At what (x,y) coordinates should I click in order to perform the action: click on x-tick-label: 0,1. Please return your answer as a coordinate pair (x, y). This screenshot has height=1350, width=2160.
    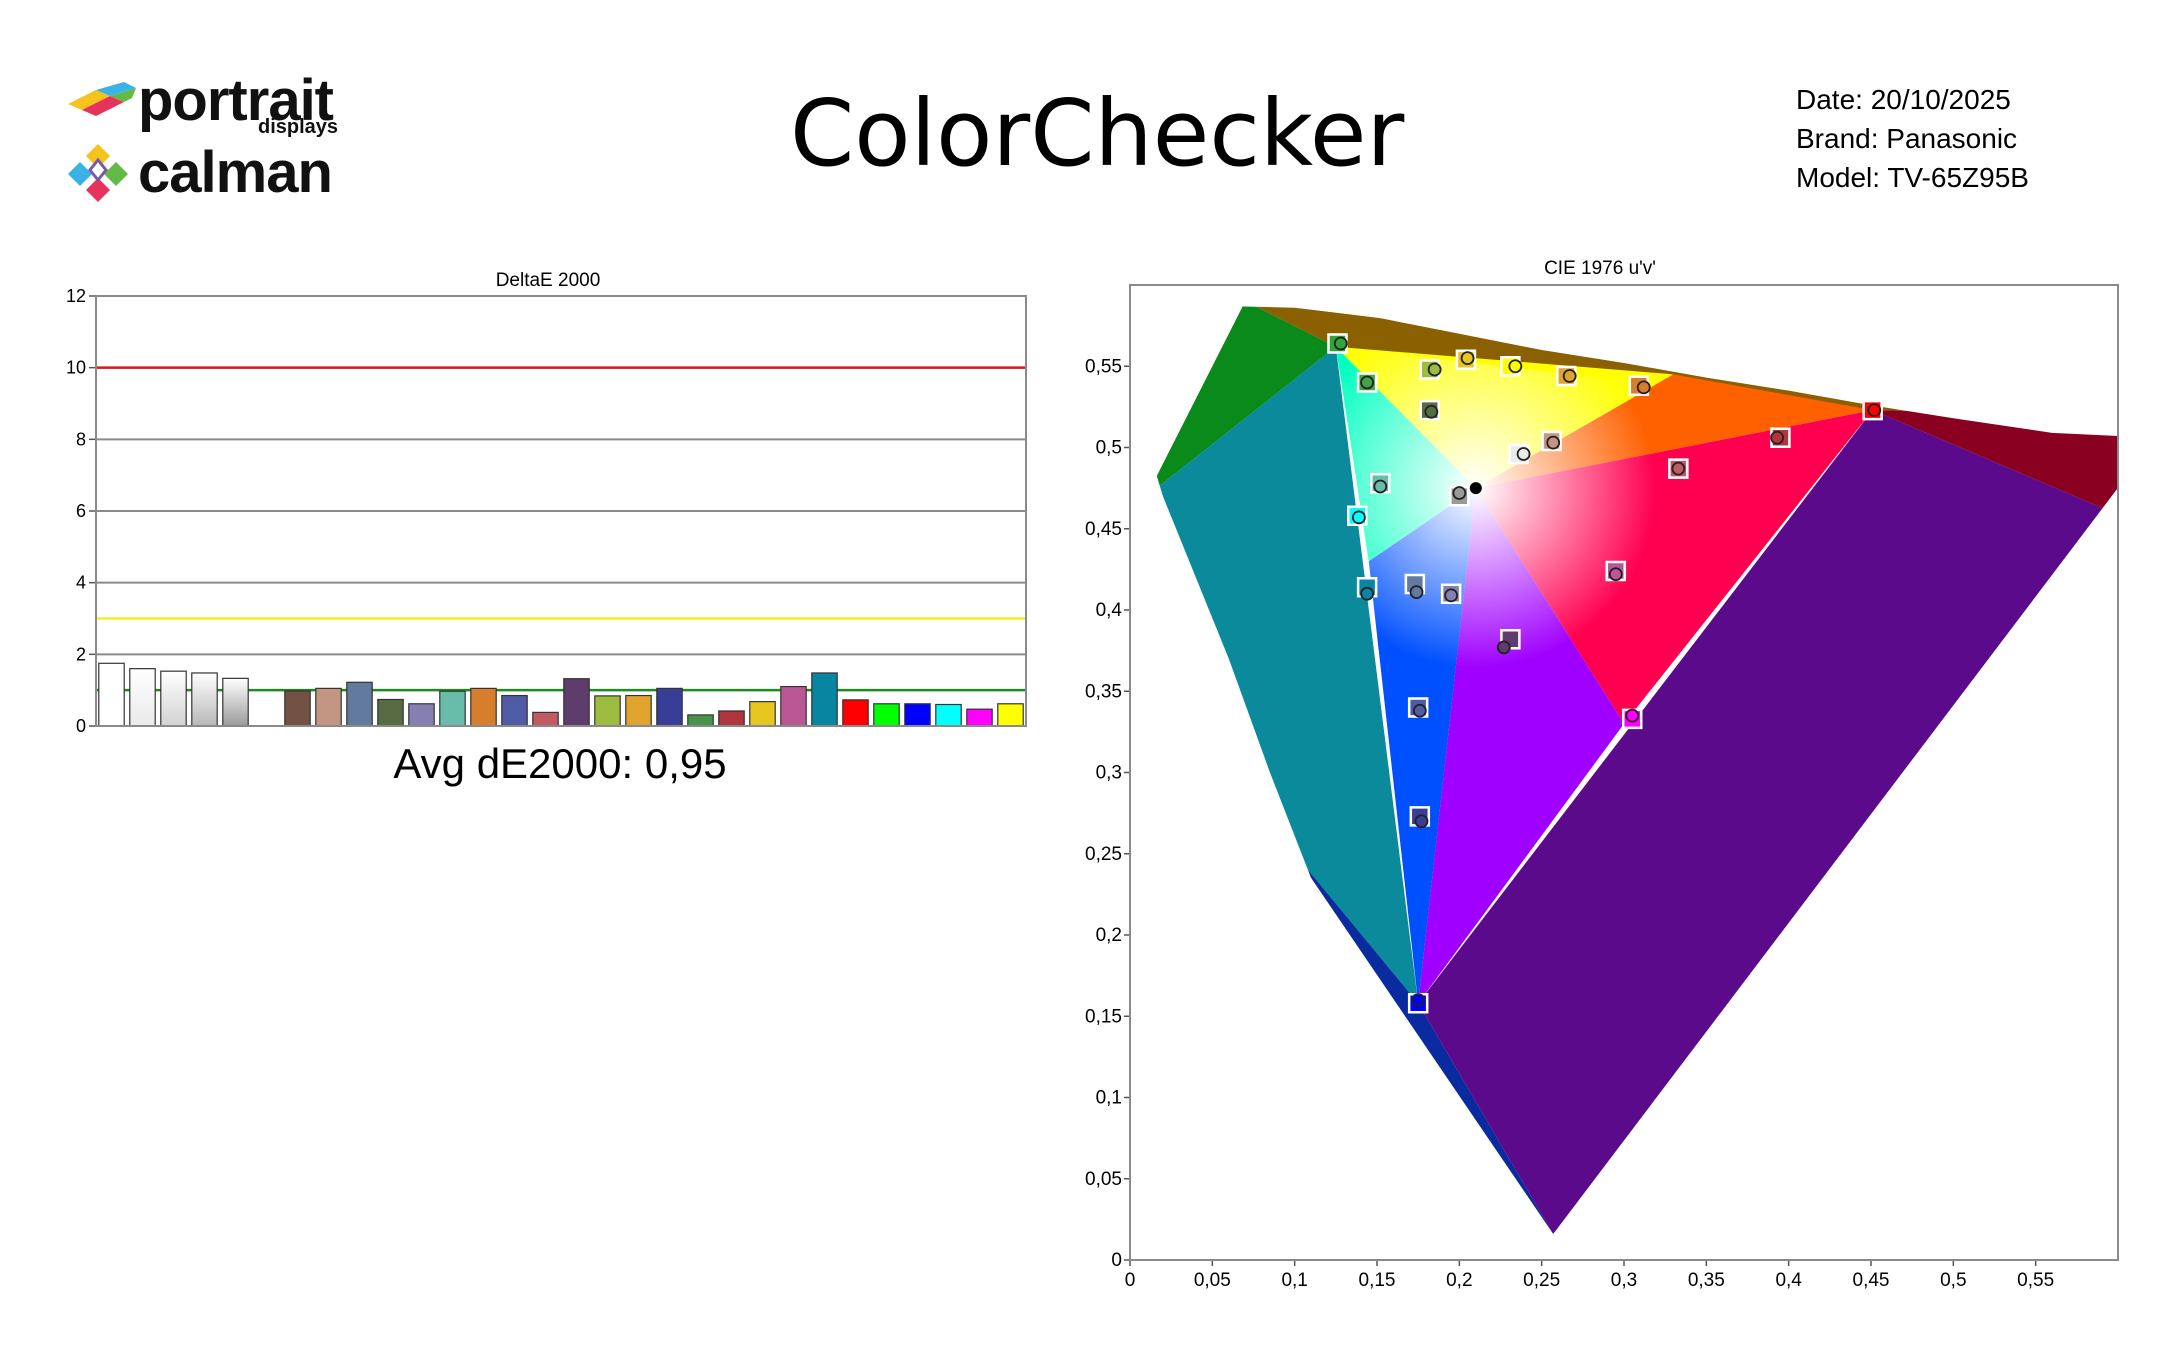
    Looking at the image, I should click on (1294, 1280).